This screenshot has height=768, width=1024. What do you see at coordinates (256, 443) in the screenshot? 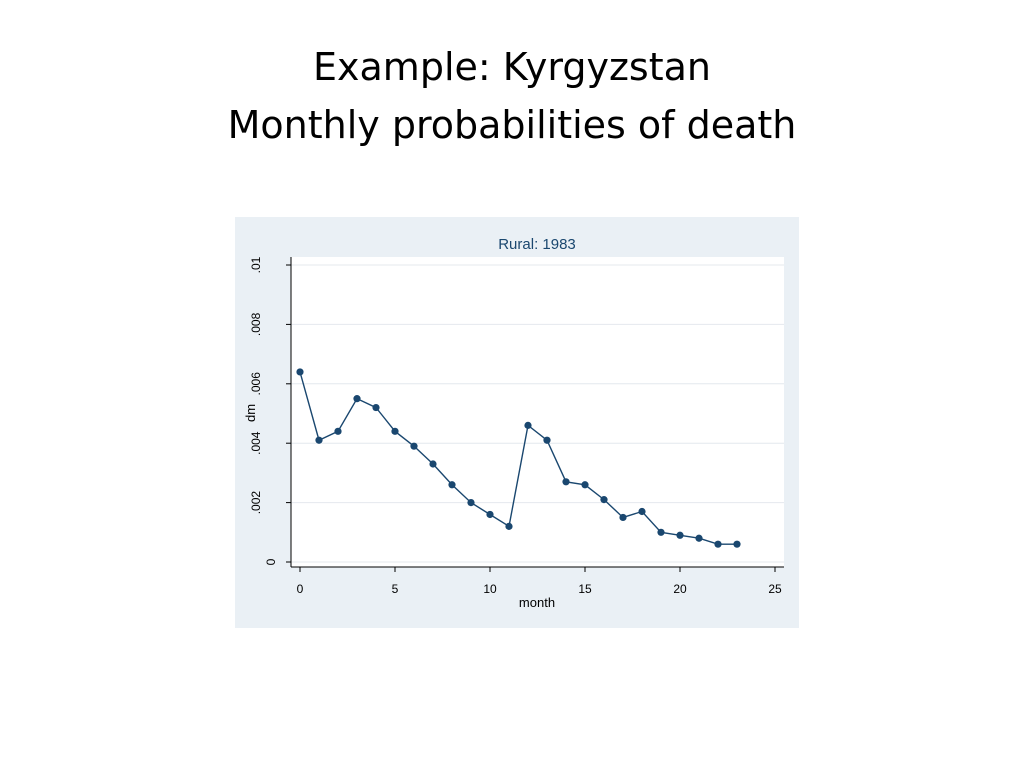
I see `y-tick-label: .004` at bounding box center [256, 443].